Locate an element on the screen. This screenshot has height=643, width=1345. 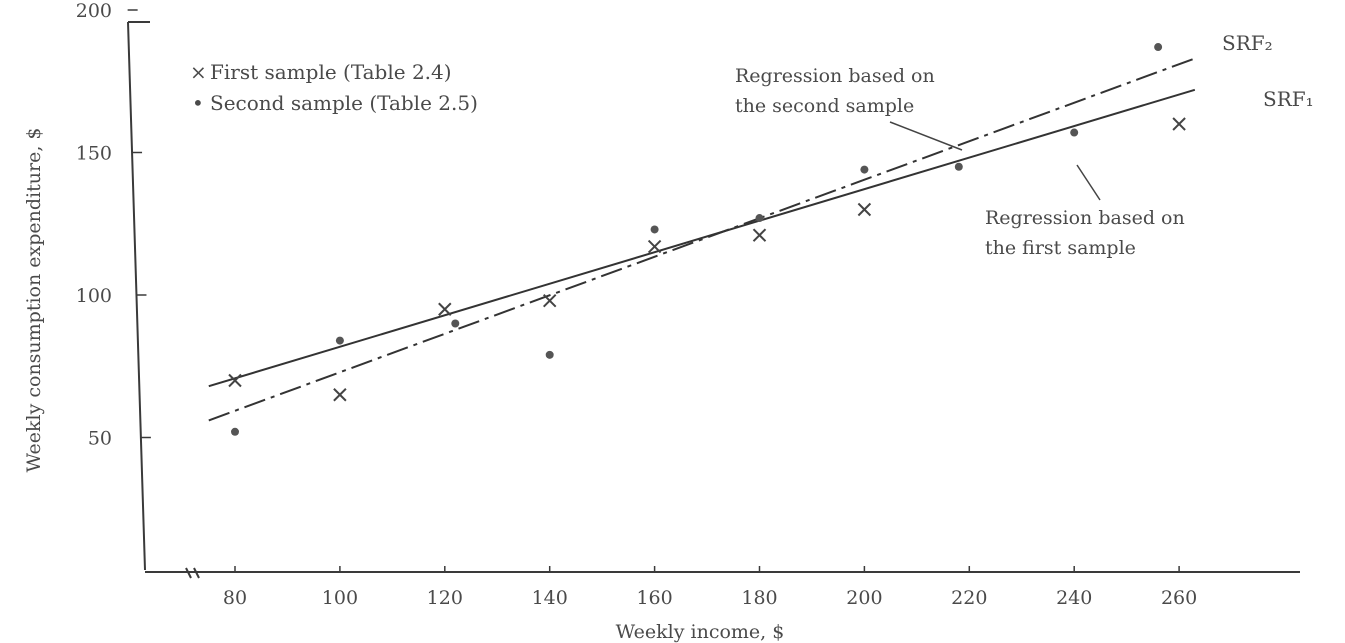
x-tick-label-200: 200 is located at coordinates (864, 598).